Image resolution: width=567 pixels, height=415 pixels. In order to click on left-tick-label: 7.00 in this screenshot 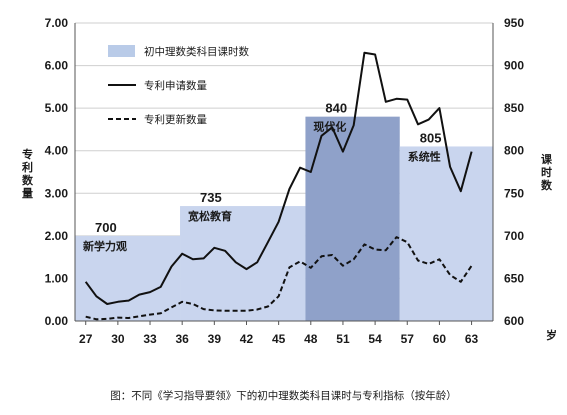, I will do `click(57, 23)`.